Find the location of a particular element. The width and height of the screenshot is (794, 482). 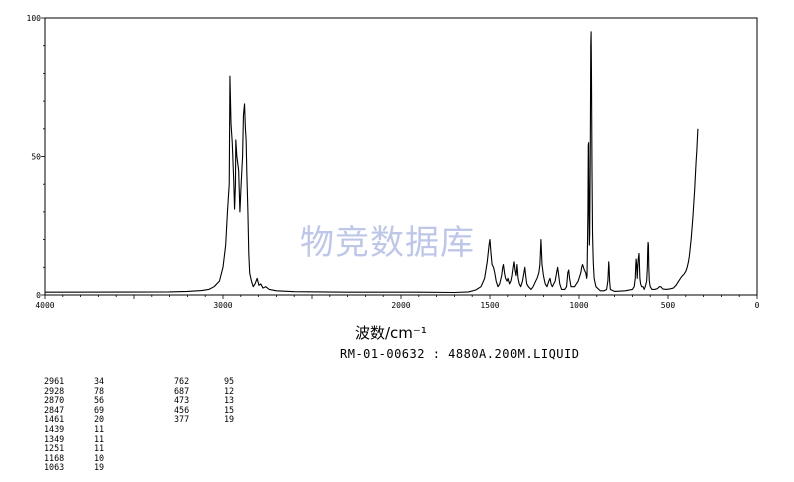

peak-intensity: 15 is located at coordinates (229, 409).